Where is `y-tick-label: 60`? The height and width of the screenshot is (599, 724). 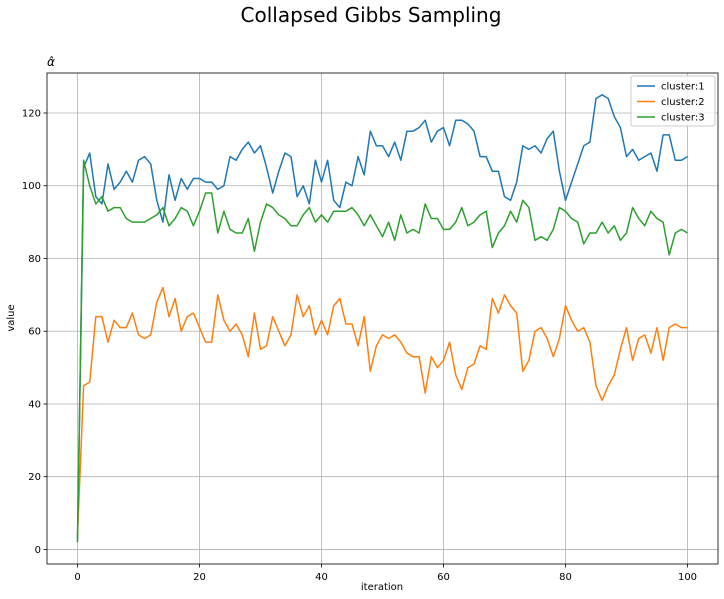 y-tick-label: 60 is located at coordinates (34, 332).